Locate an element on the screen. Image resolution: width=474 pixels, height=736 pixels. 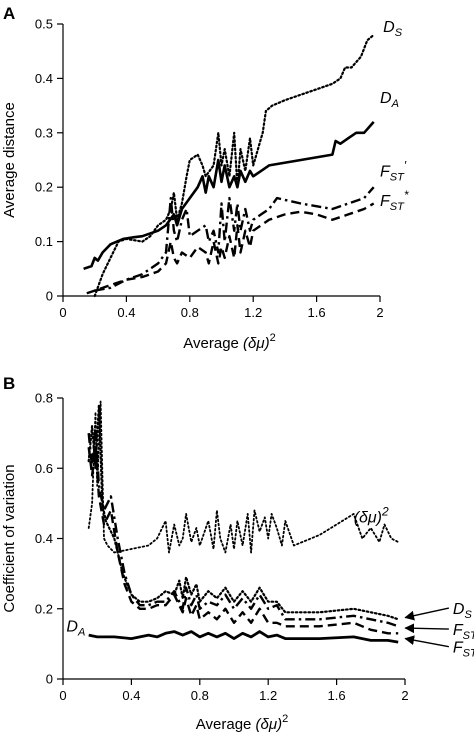
series-arrow-ds is located at coordinates (427, 614).